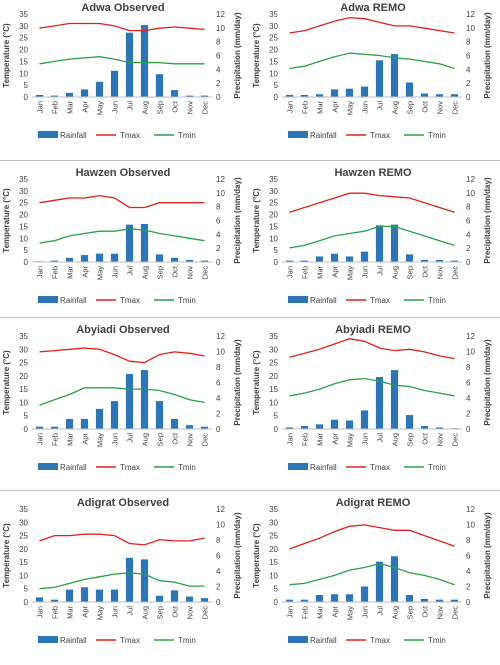  Describe the element at coordinates (40, 272) in the screenshot. I see `x-tick-label: Jan` at that location.